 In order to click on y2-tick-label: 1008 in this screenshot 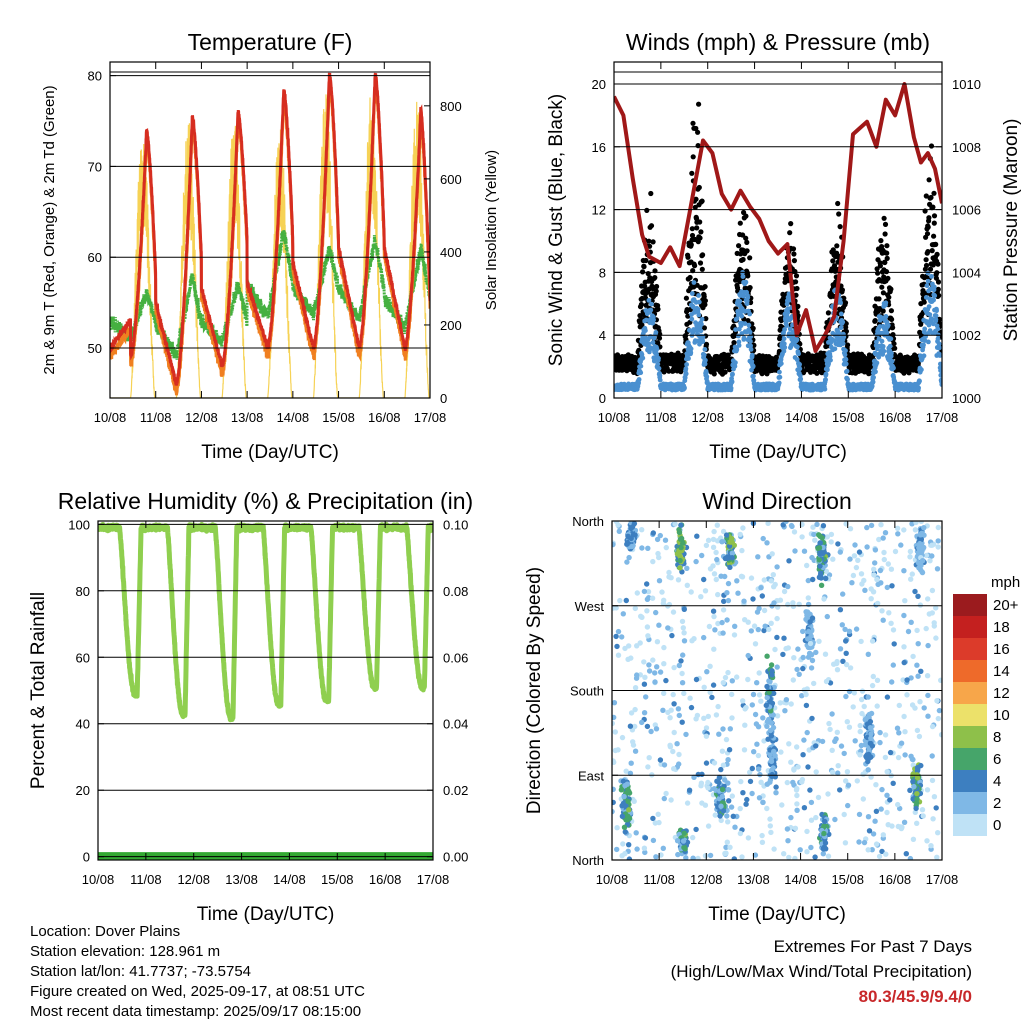, I will do `click(966, 147)`.